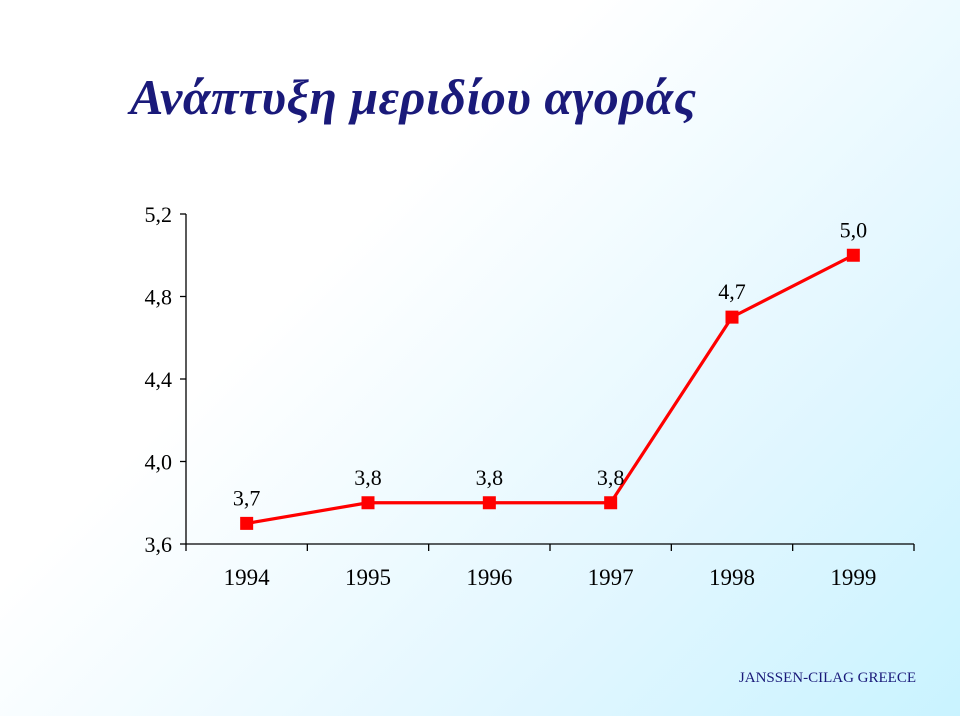 Image resolution: width=960 pixels, height=716 pixels. I want to click on chart-title: Ανάπτυξη μεριδίου αγοράς, so click(413, 97).